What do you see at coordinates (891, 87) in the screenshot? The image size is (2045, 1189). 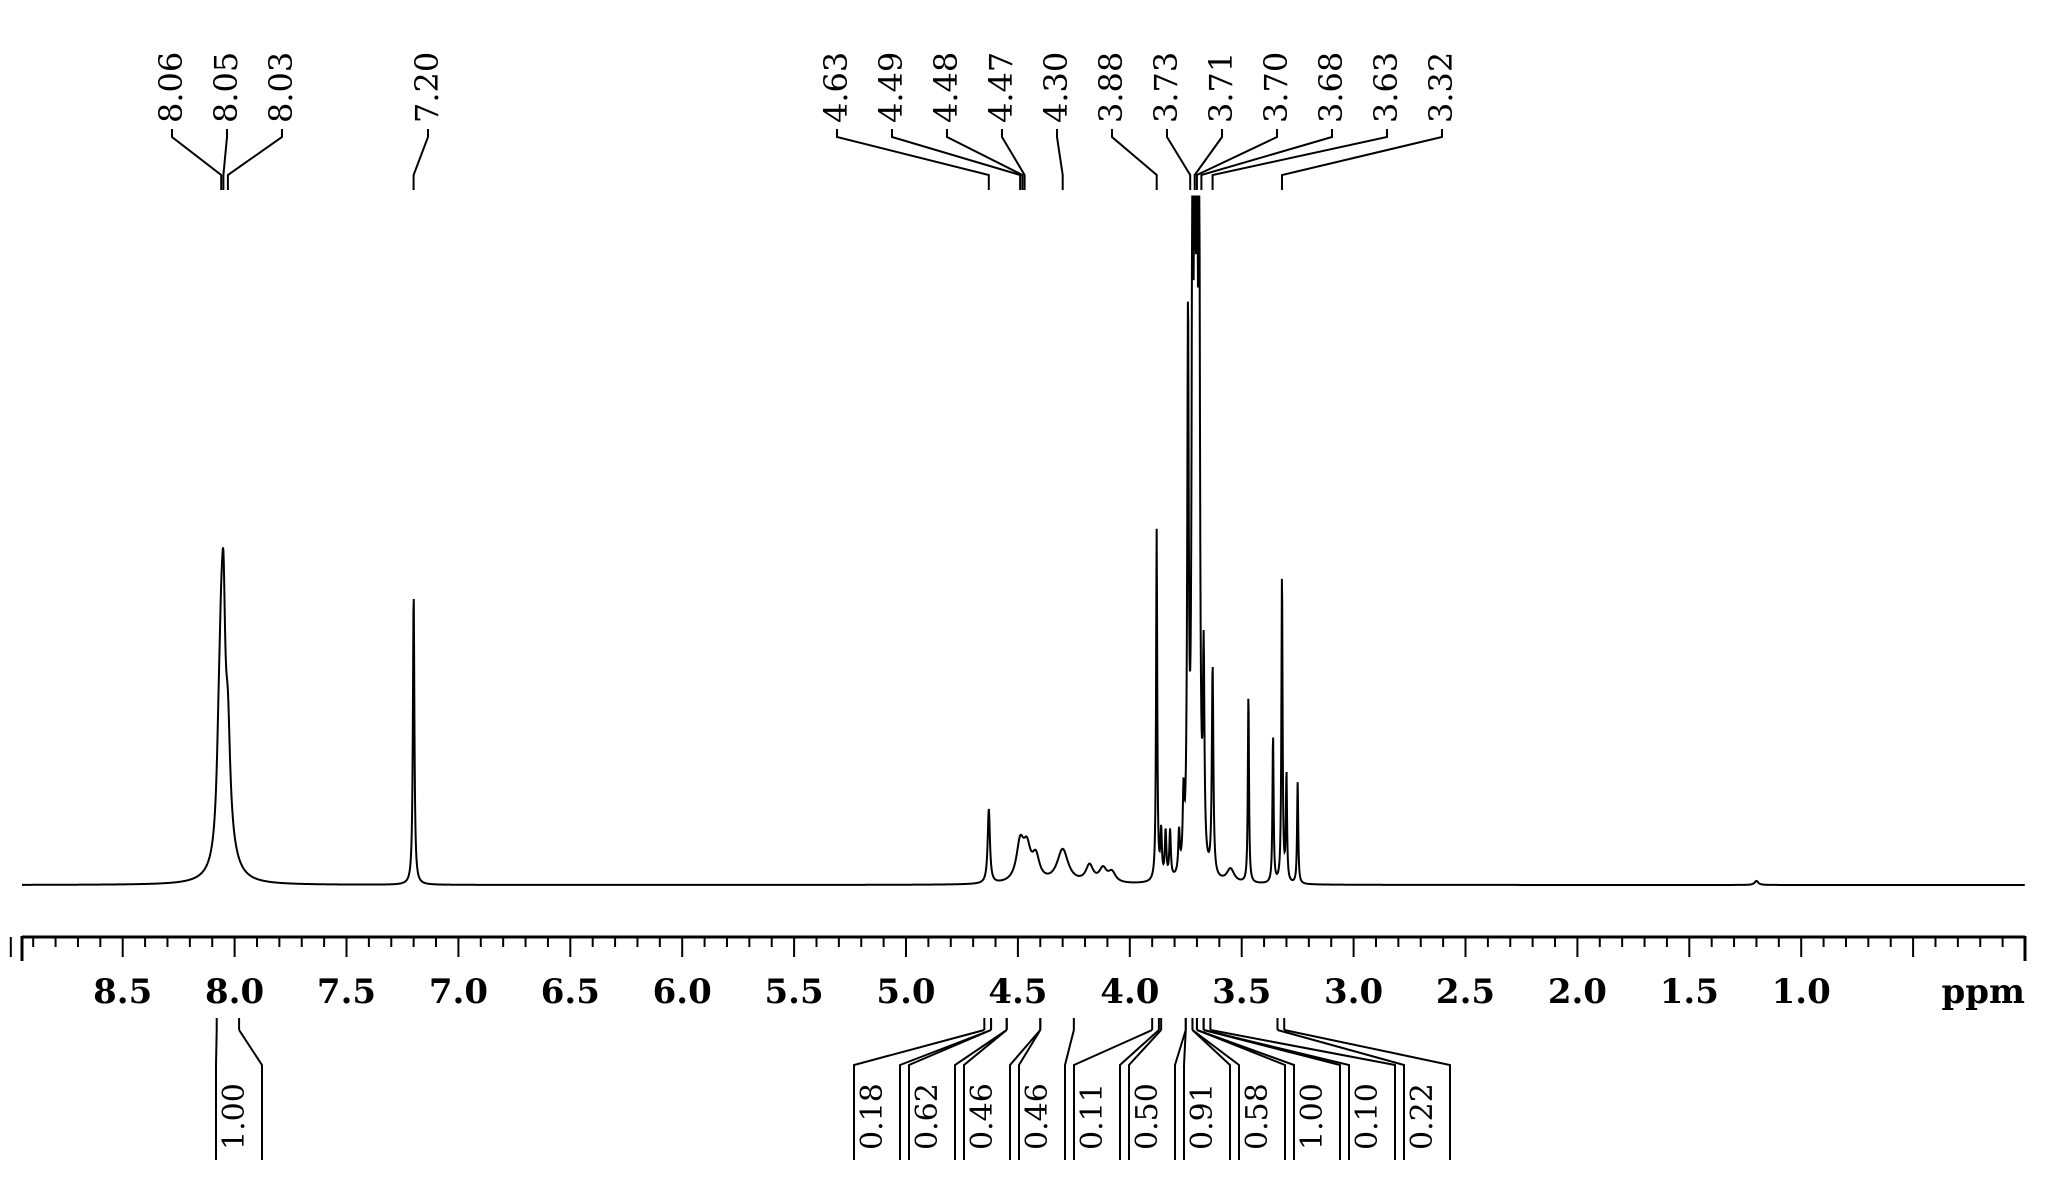 I see `peak-pick-label: 4.49` at bounding box center [891, 87].